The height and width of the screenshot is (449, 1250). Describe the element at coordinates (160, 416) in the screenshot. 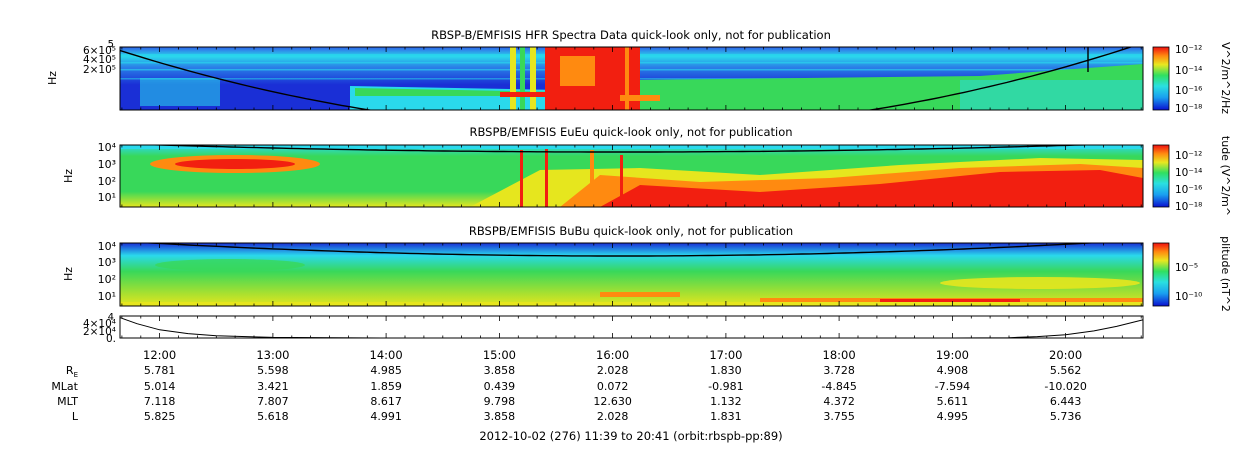

I see `ephemeris-value: 5.825` at that location.